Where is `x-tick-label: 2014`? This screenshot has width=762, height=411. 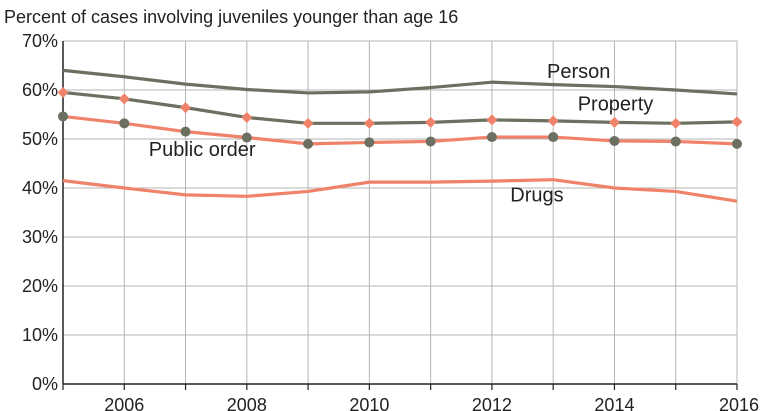
x-tick-label: 2014 is located at coordinates (614, 403).